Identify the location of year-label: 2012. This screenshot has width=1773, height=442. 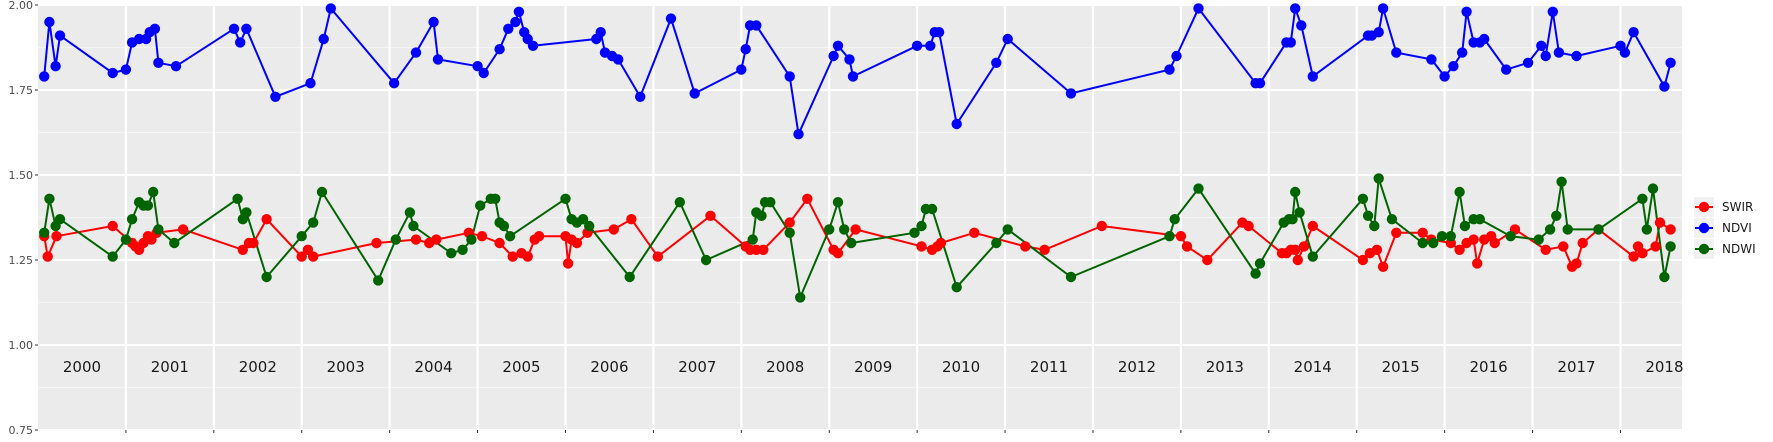
(1137, 367).